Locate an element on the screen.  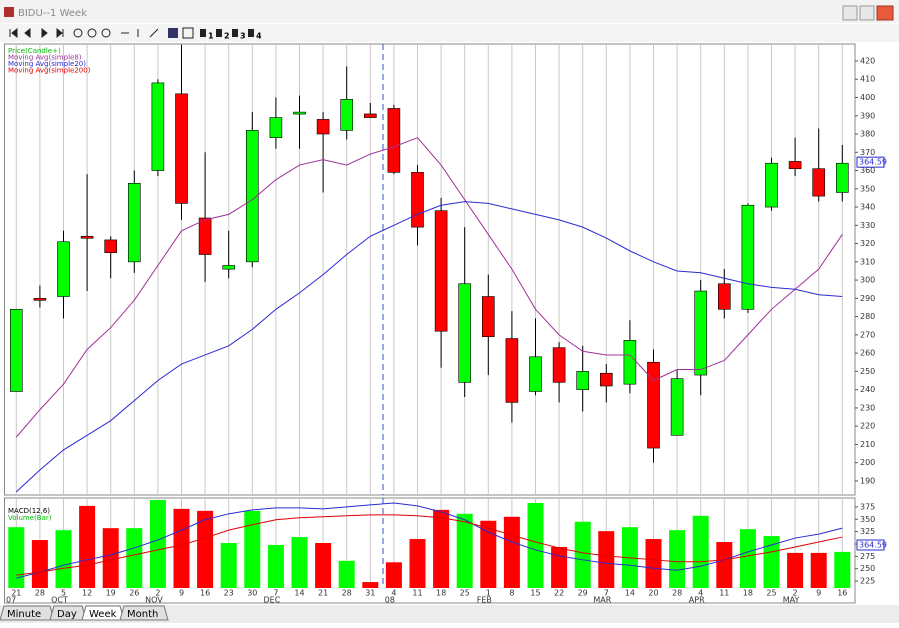
y-tick-label: 290 is located at coordinates (867, 298).